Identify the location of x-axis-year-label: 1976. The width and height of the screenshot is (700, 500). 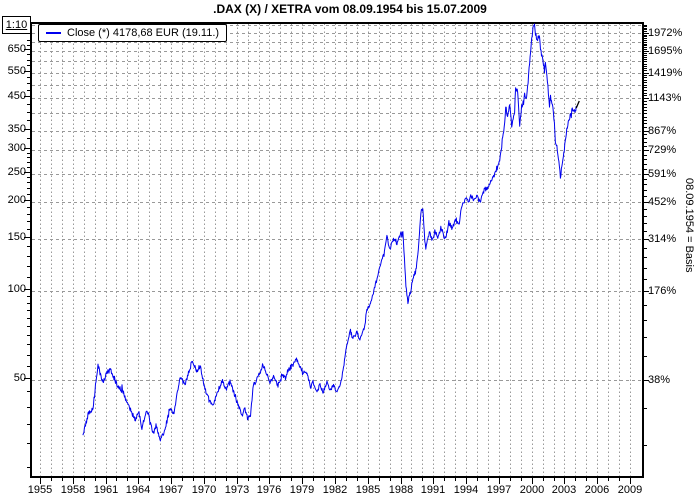
(269, 490).